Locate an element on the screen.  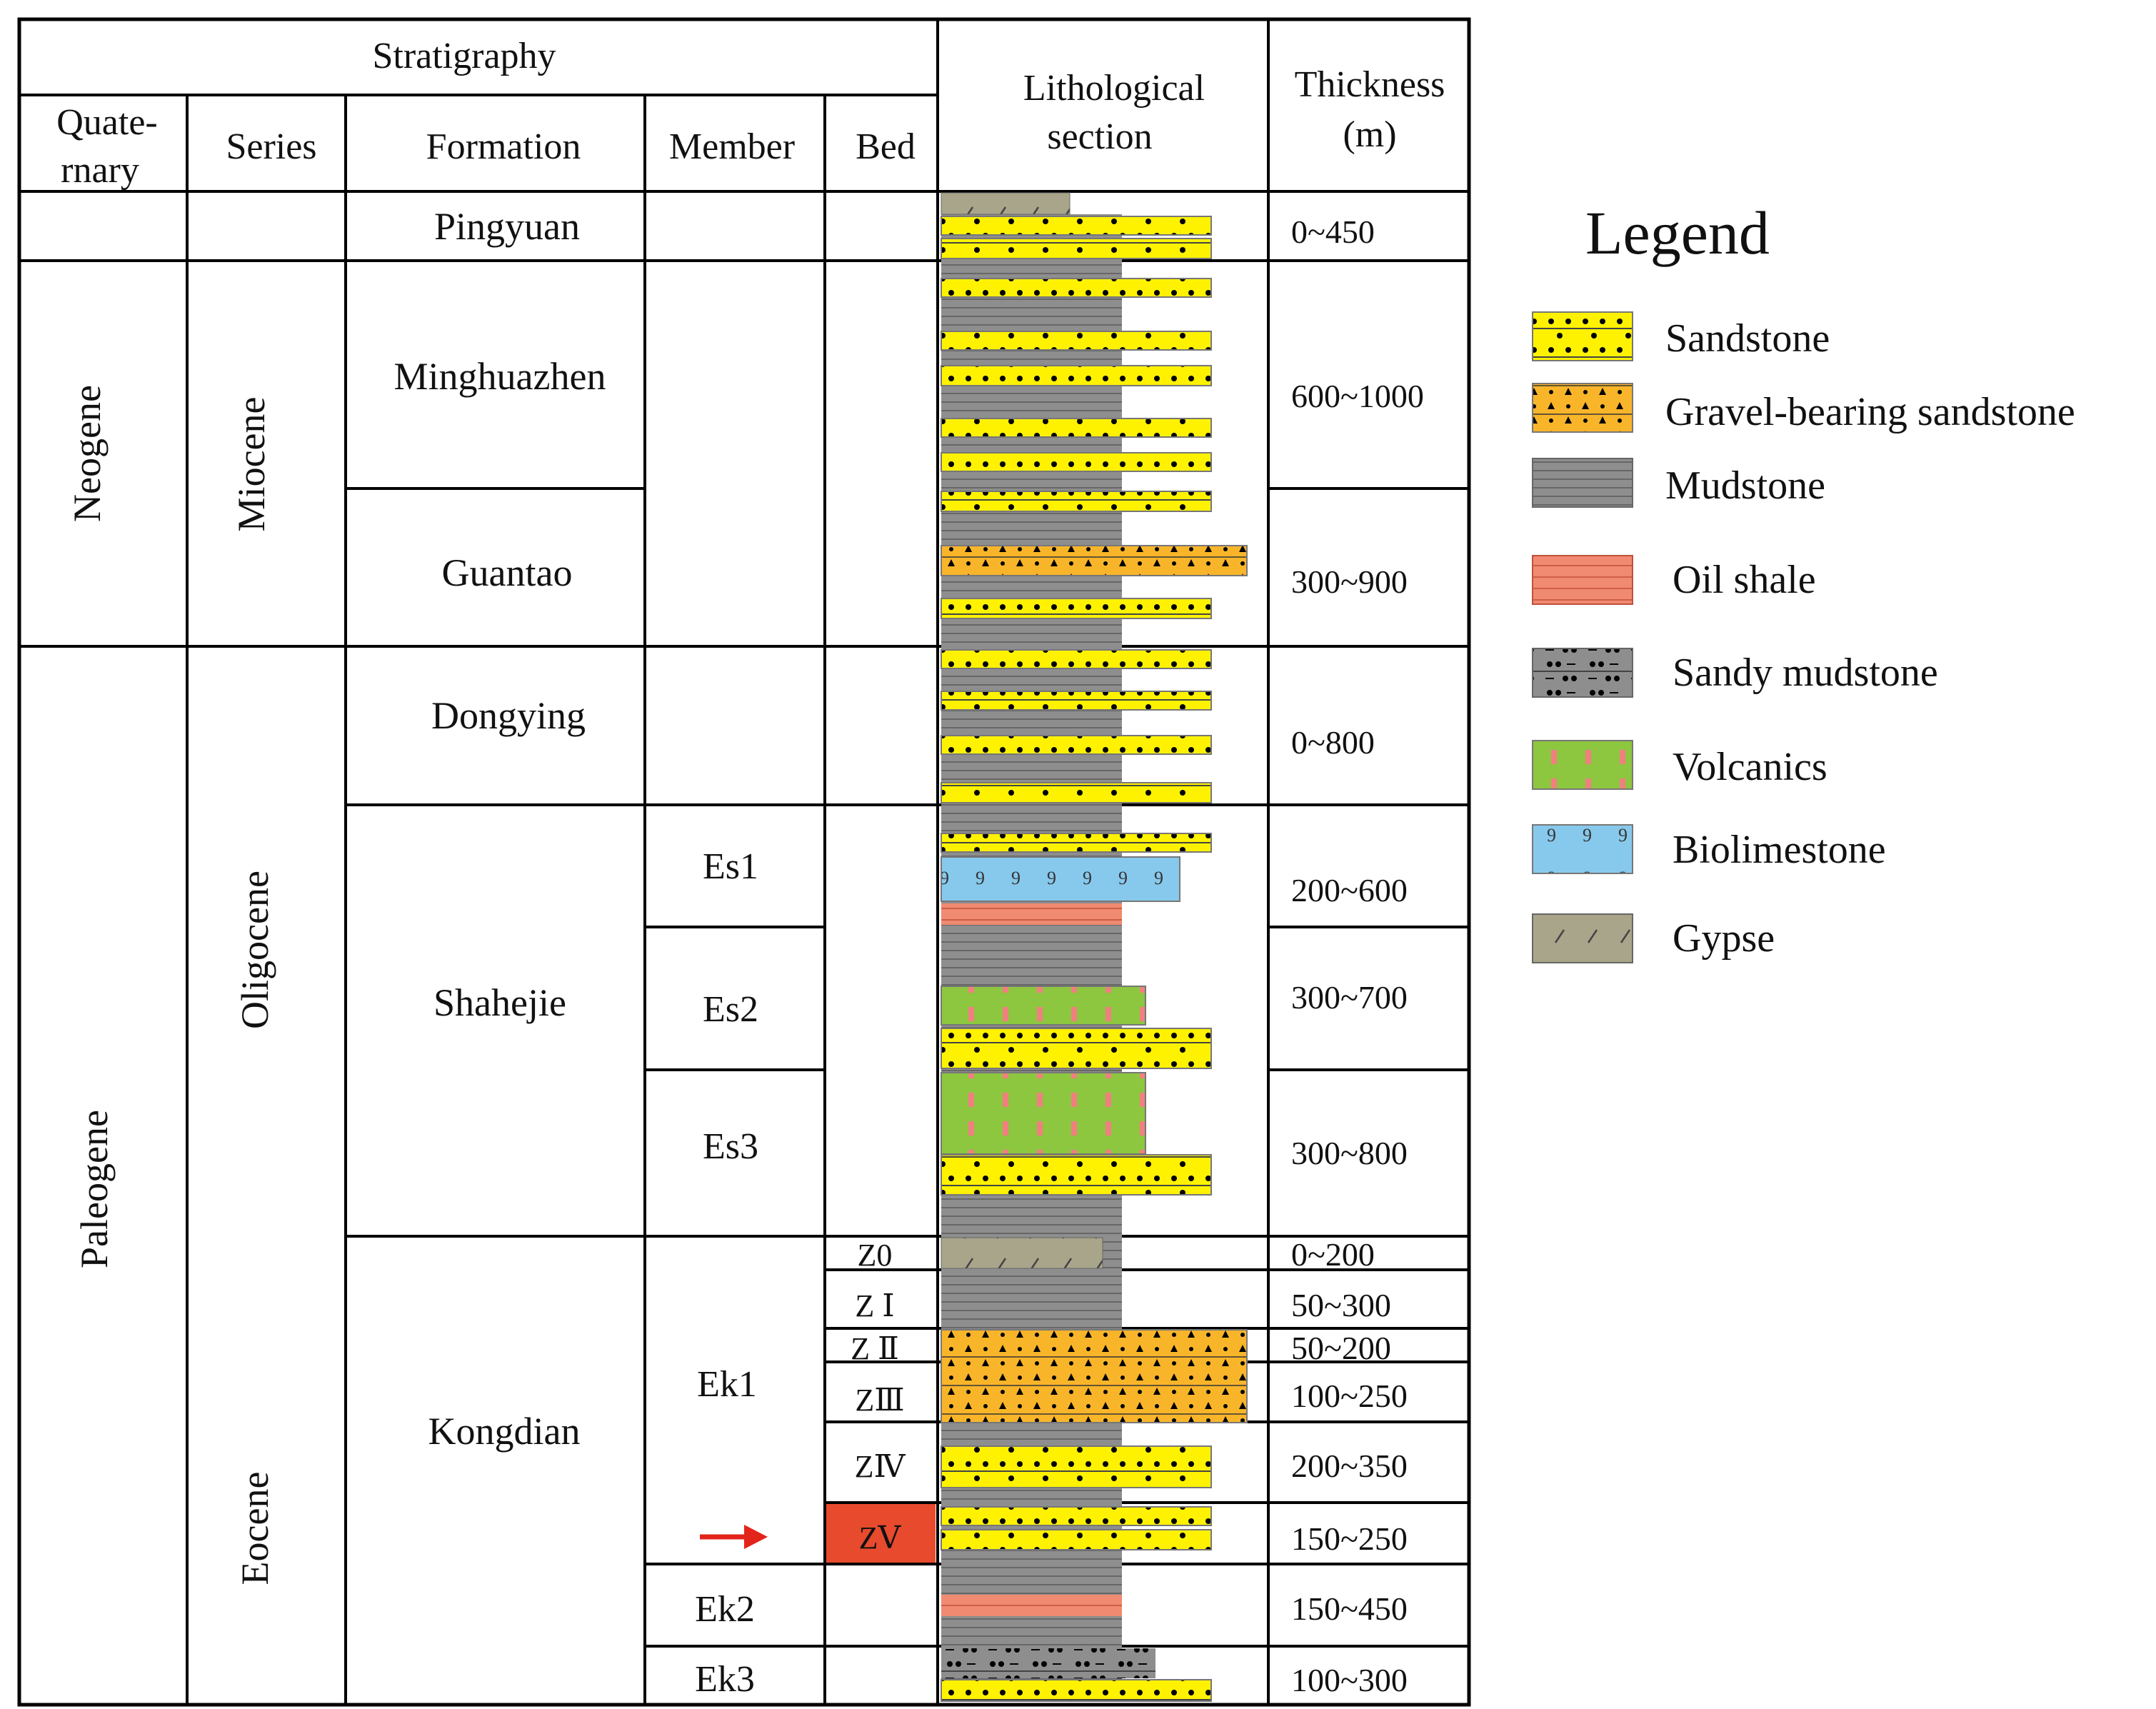
header-member: Member is located at coordinates (732, 146).